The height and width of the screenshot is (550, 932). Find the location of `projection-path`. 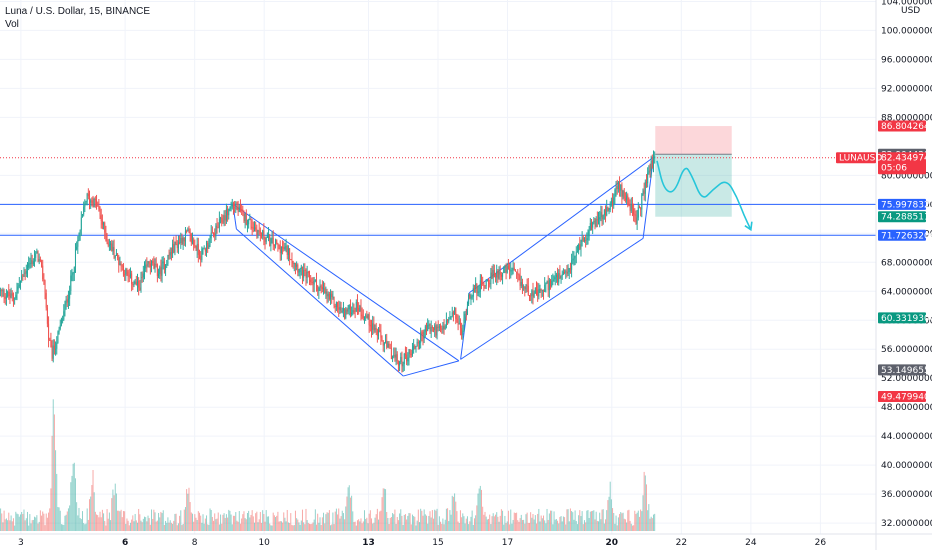

projection-path is located at coordinates (704, 196).